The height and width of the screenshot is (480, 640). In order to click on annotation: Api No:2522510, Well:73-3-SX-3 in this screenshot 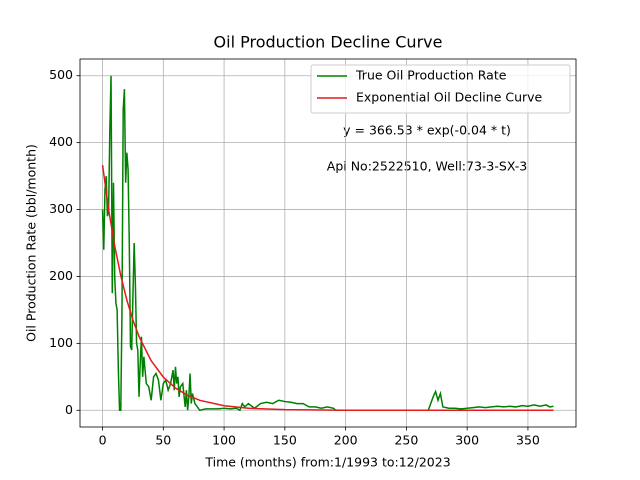, I will do `click(427, 166)`.